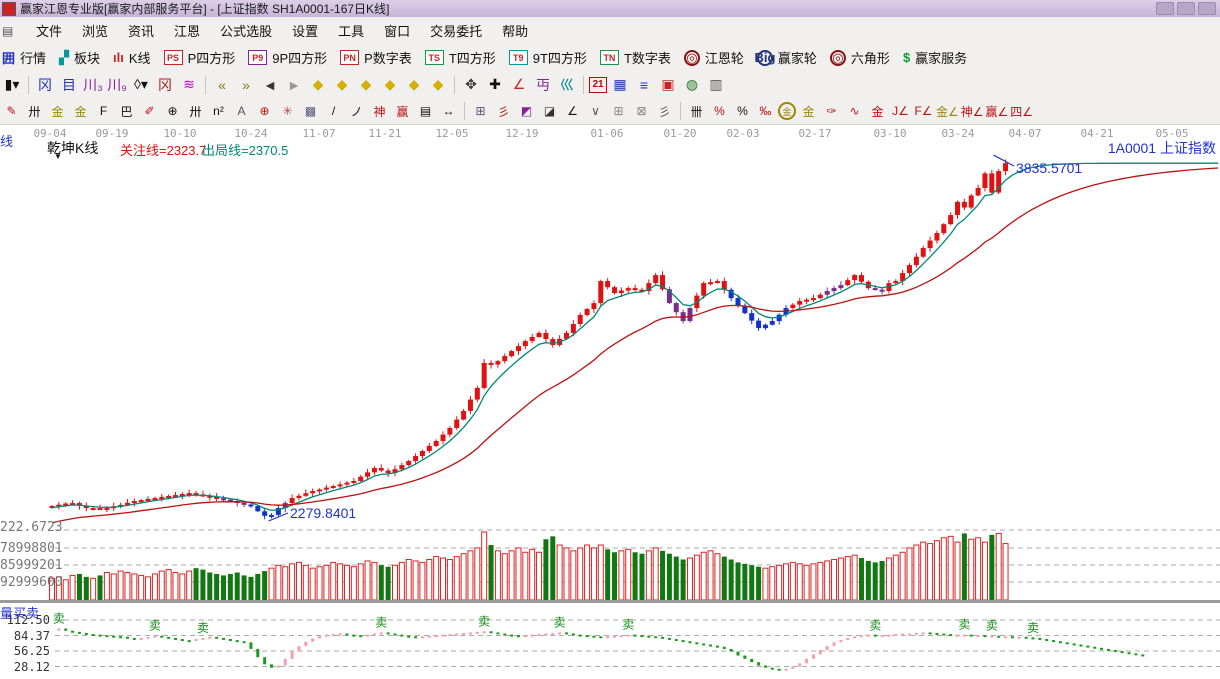 Image resolution: width=1220 pixels, height=679 pixels. Describe the element at coordinates (972, 111) in the screenshot. I see `shen-angle-icon: 神∠` at that location.